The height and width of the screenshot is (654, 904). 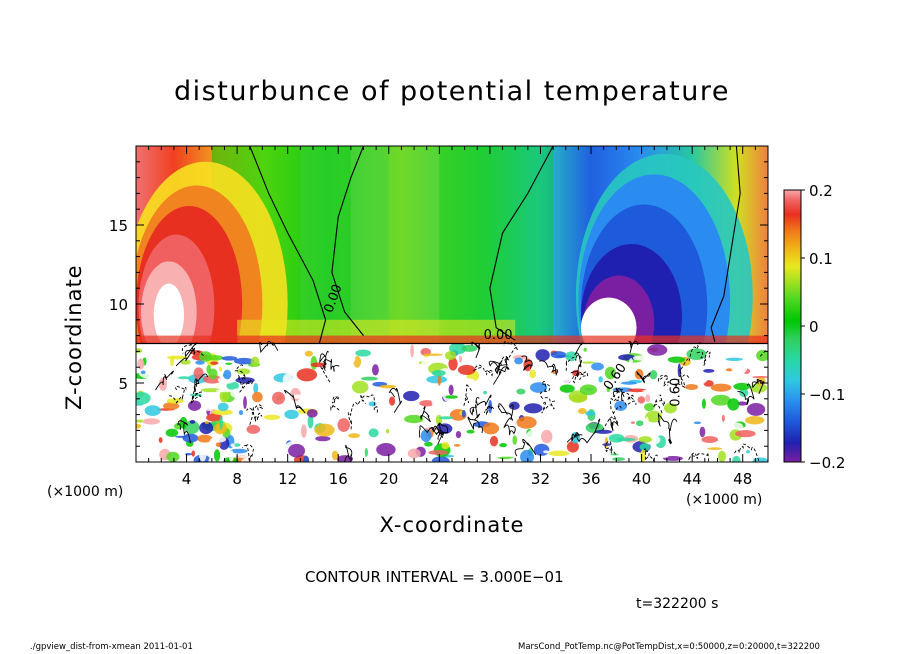 What do you see at coordinates (85, 492) in the screenshot?
I see `x-axis-unit-left: (×1000 m)` at bounding box center [85, 492].